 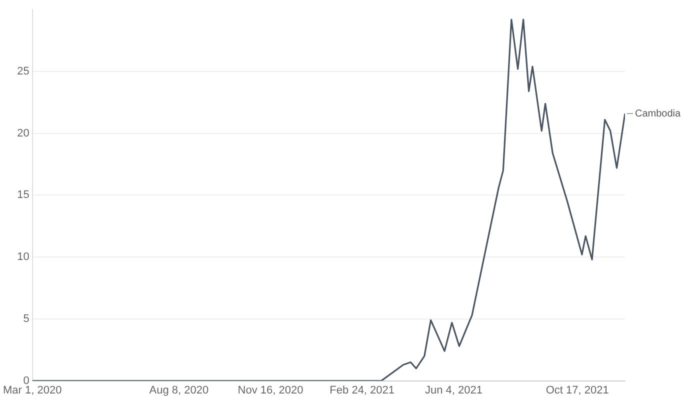 I want to click on x-tick-label: Nov 16, 2020, so click(x=271, y=390).